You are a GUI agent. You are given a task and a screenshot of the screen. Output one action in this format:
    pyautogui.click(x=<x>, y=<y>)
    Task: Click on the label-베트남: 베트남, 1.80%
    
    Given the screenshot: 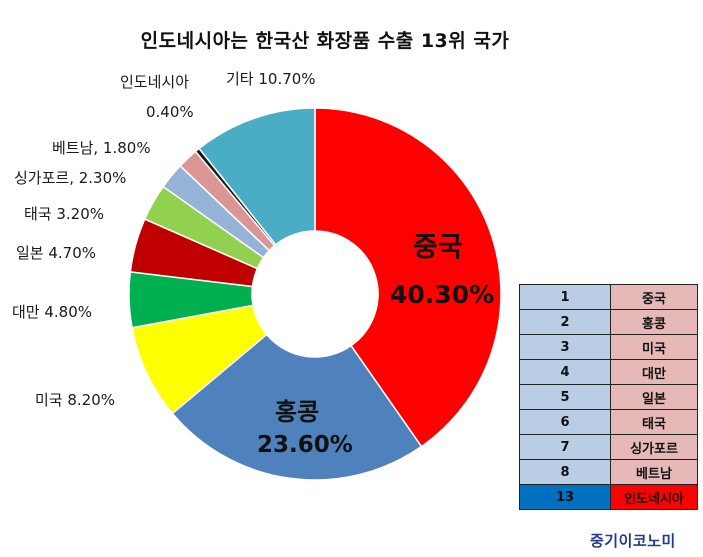 What is the action you would take?
    pyautogui.click(x=101, y=148)
    